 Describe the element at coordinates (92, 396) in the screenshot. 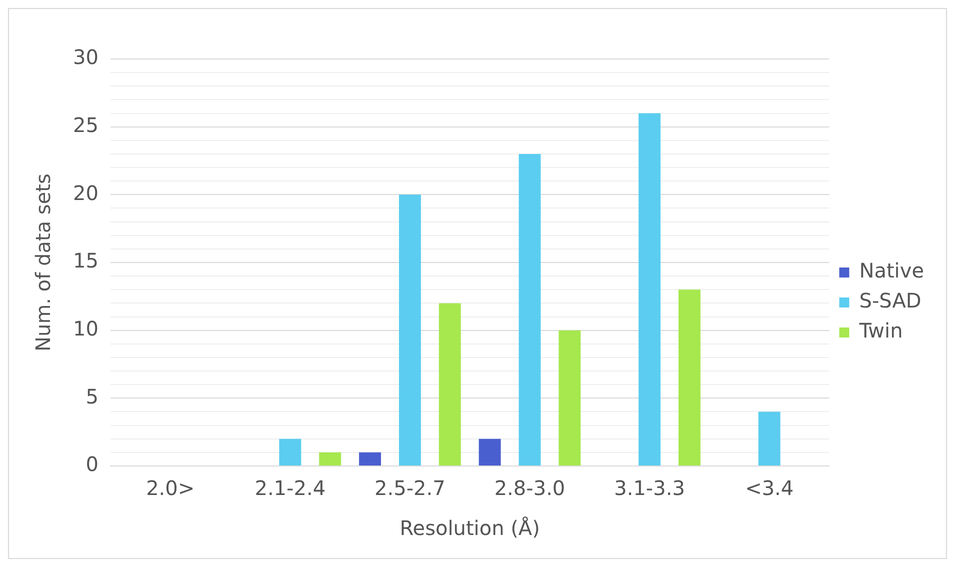

I see `y-tick-label: 5` at that location.